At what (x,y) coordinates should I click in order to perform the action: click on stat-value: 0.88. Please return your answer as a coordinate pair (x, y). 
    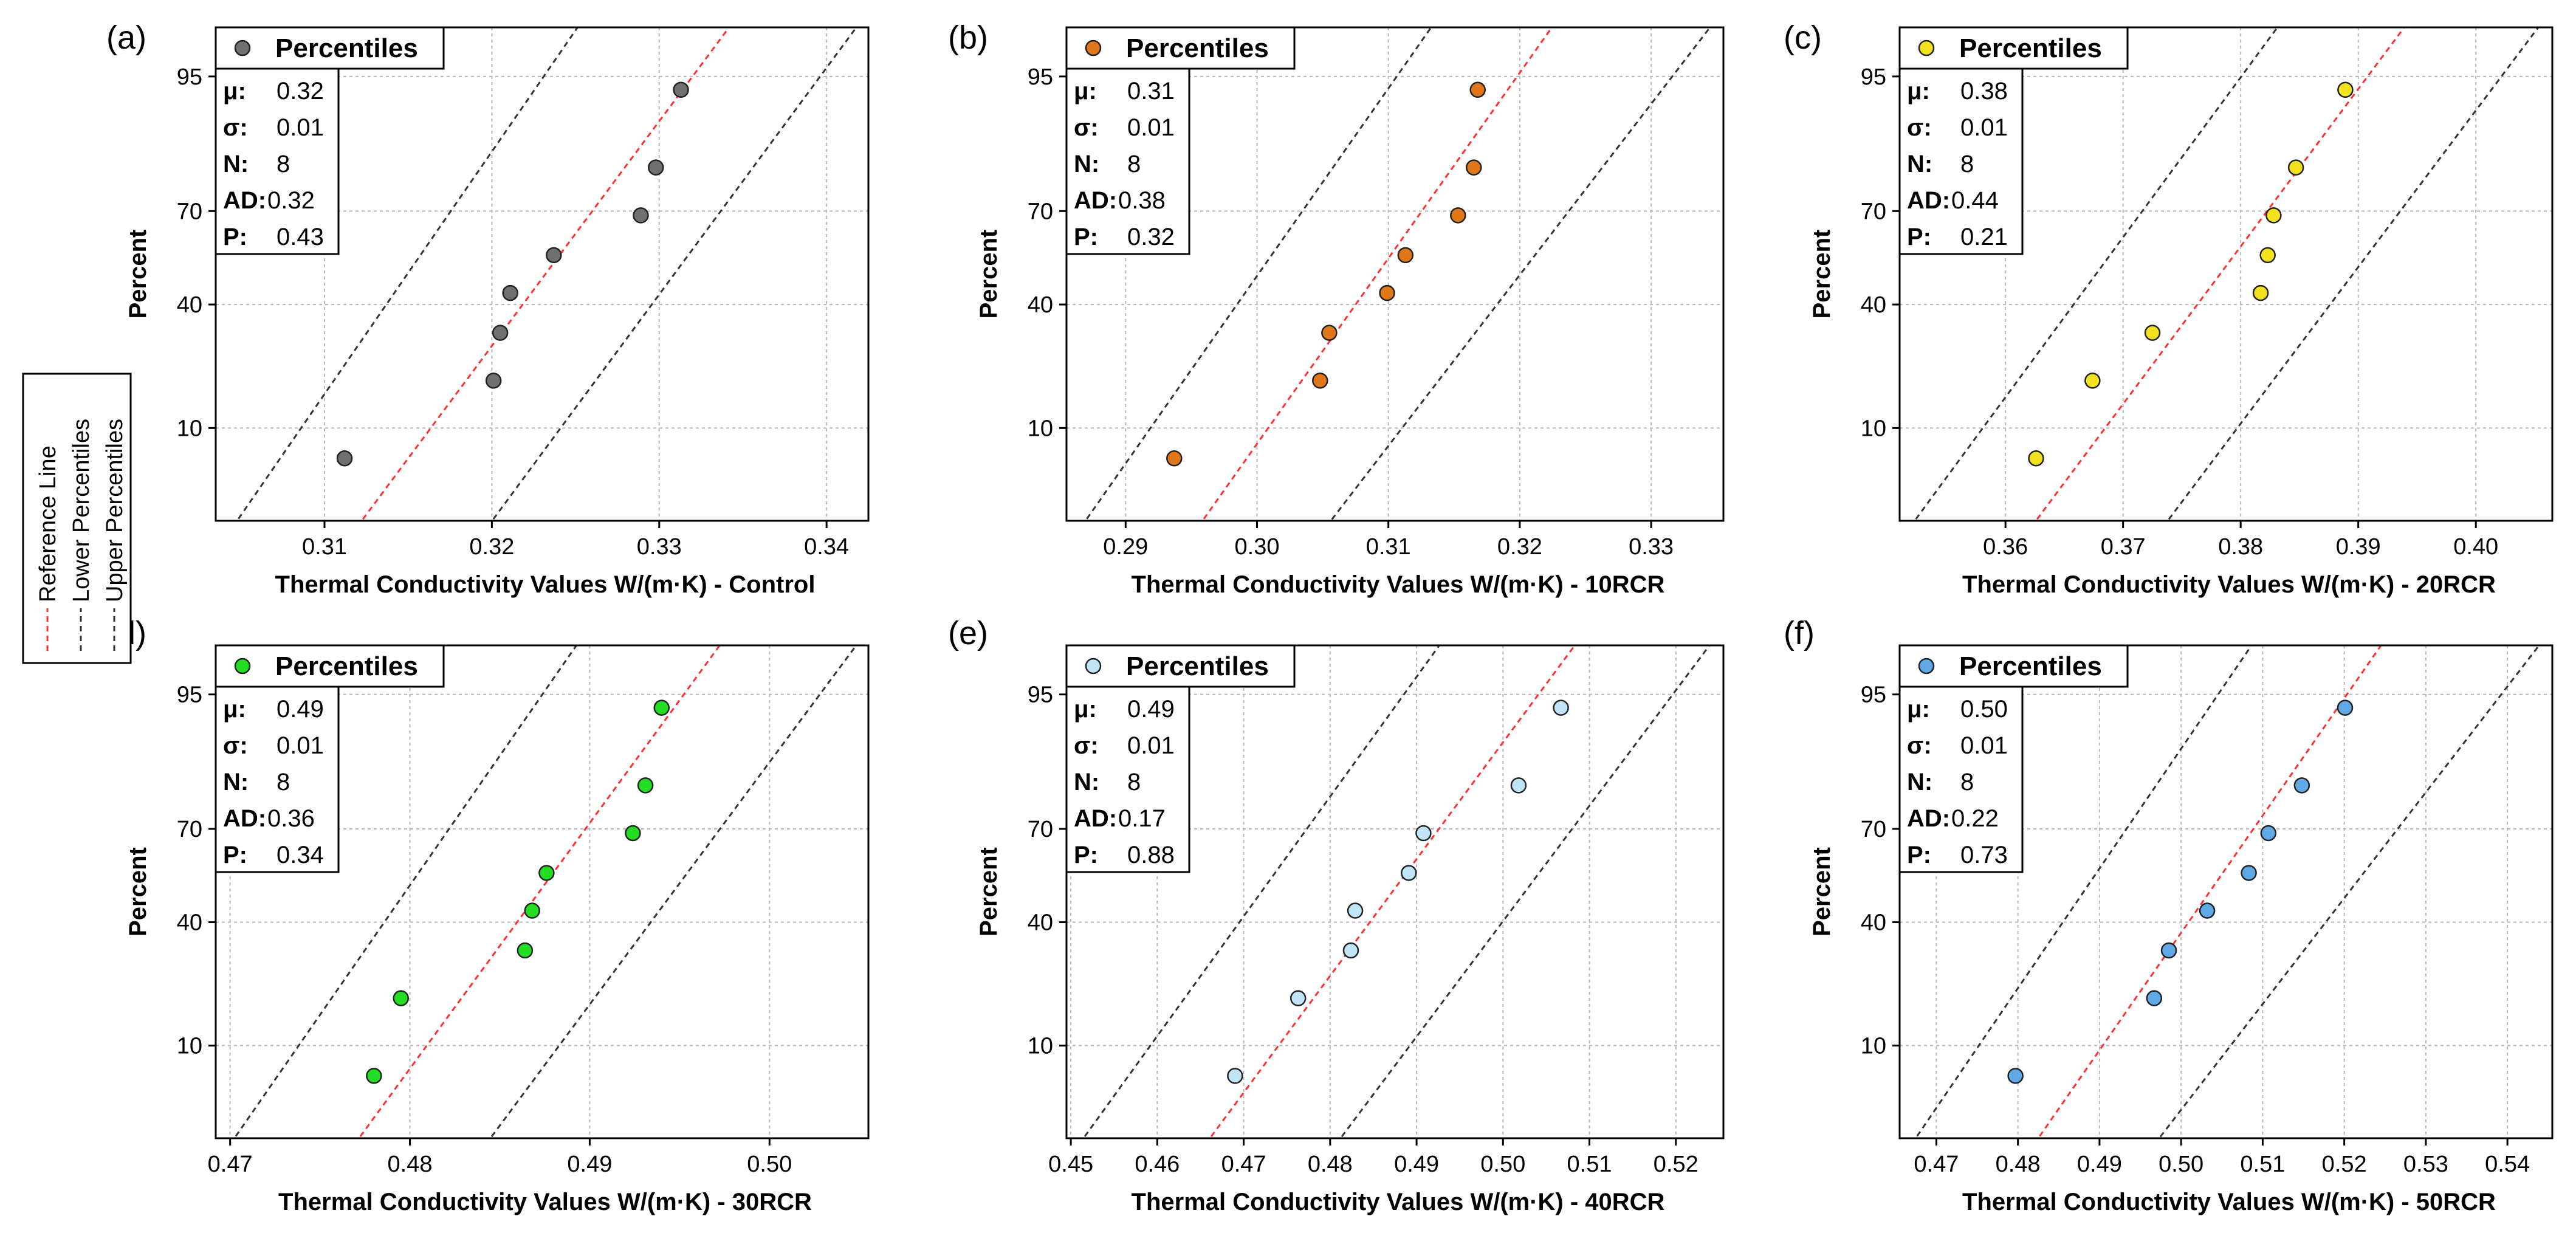
    Looking at the image, I should click on (1151, 855).